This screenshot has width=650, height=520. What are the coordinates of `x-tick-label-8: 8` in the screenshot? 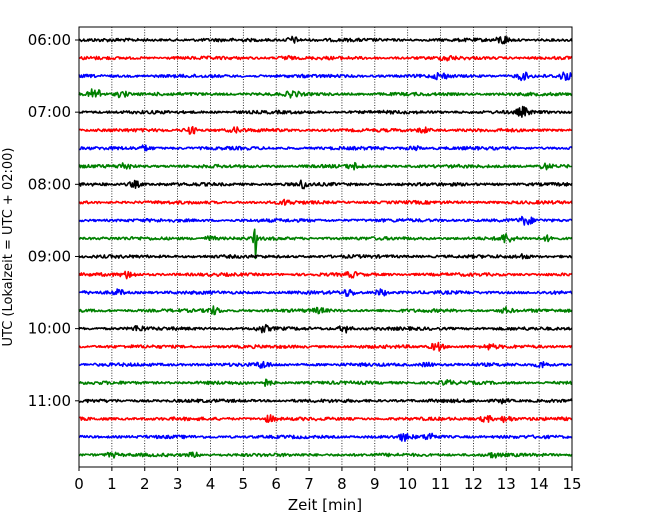 It's located at (342, 484).